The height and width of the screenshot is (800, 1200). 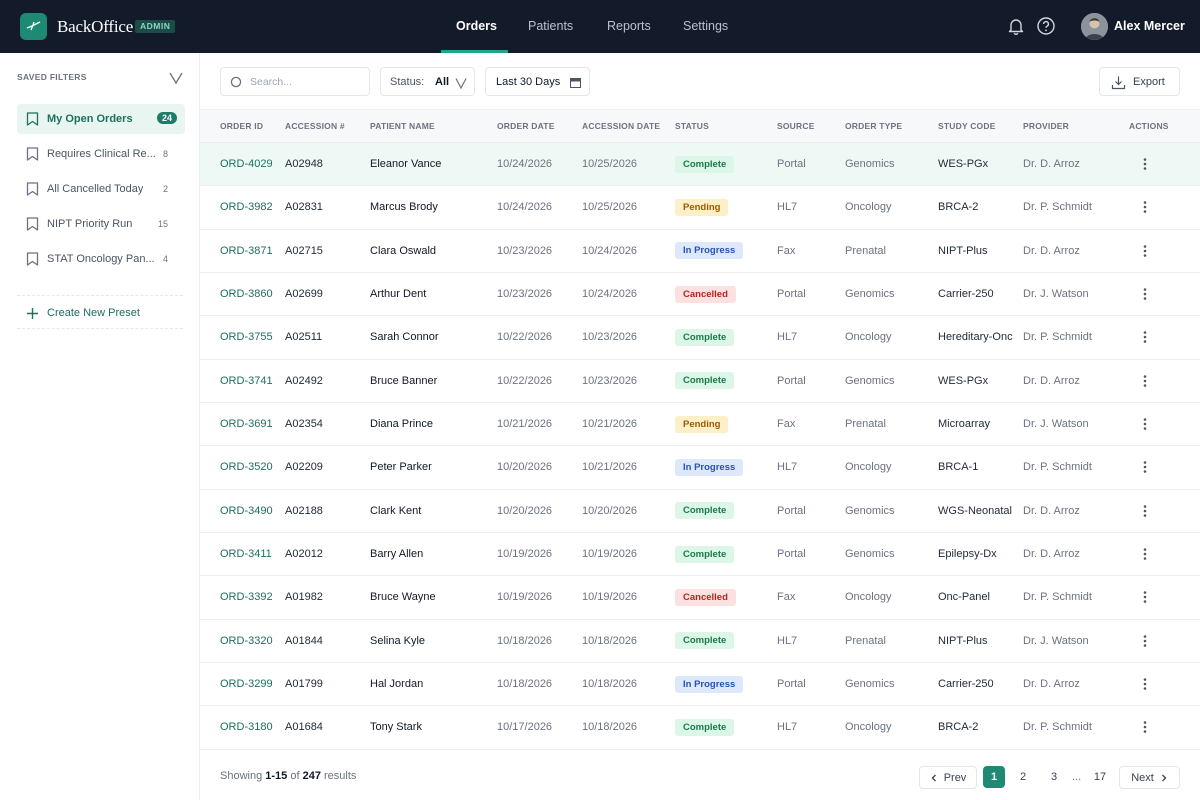 I want to click on patient-name-cell: Bruce Wayne, so click(x=433, y=597).